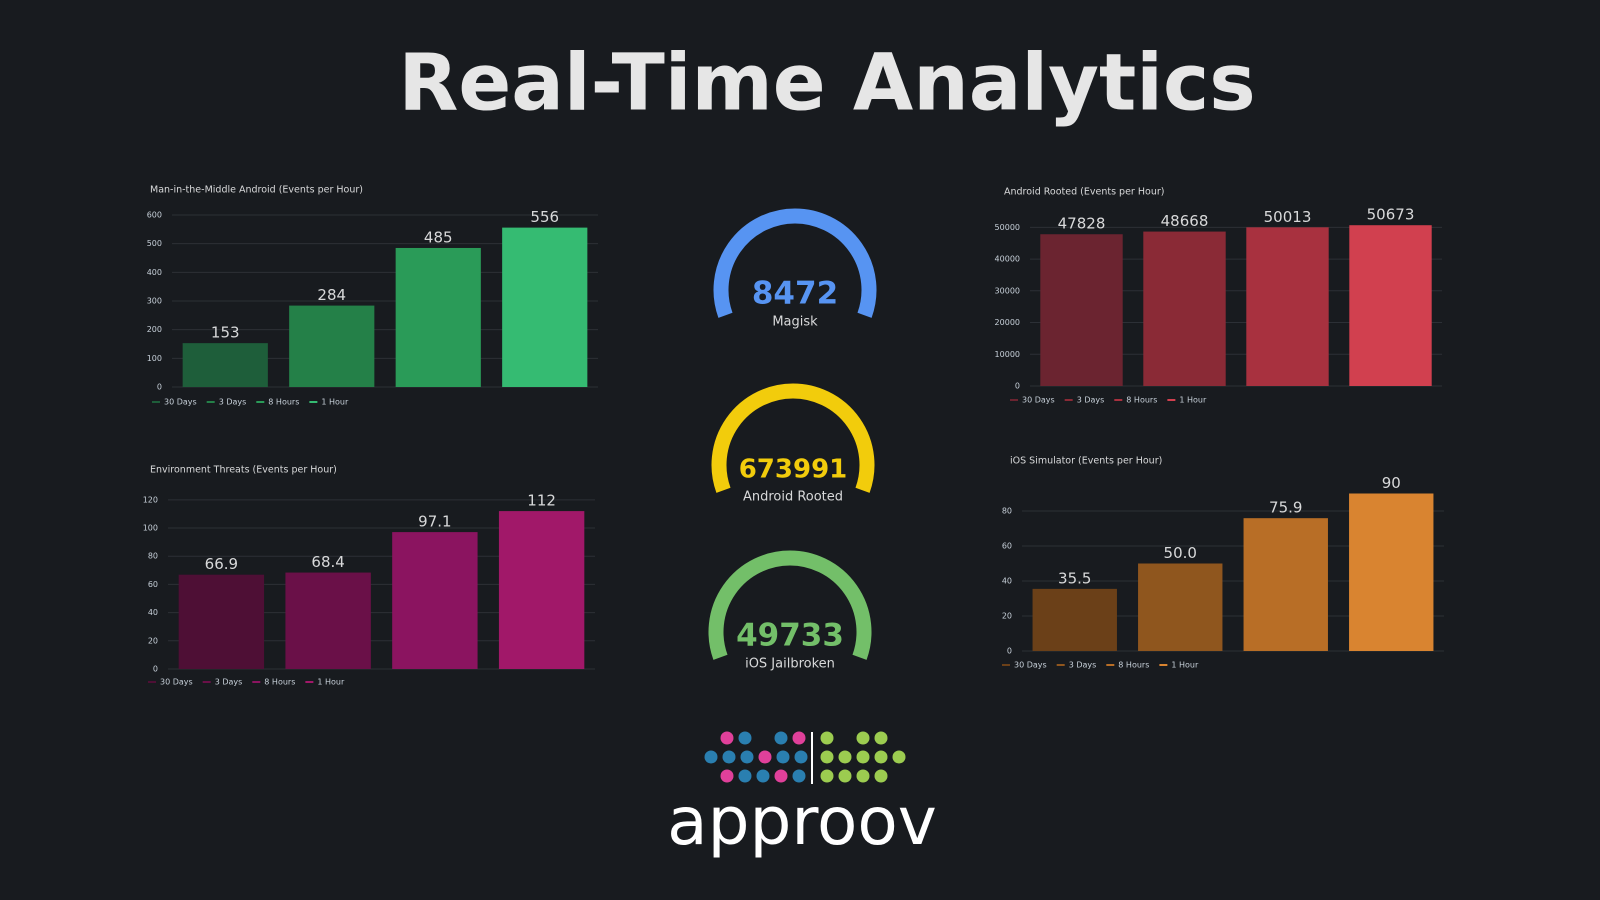  I want to click on y-tick-label: 30000, so click(1007, 290).